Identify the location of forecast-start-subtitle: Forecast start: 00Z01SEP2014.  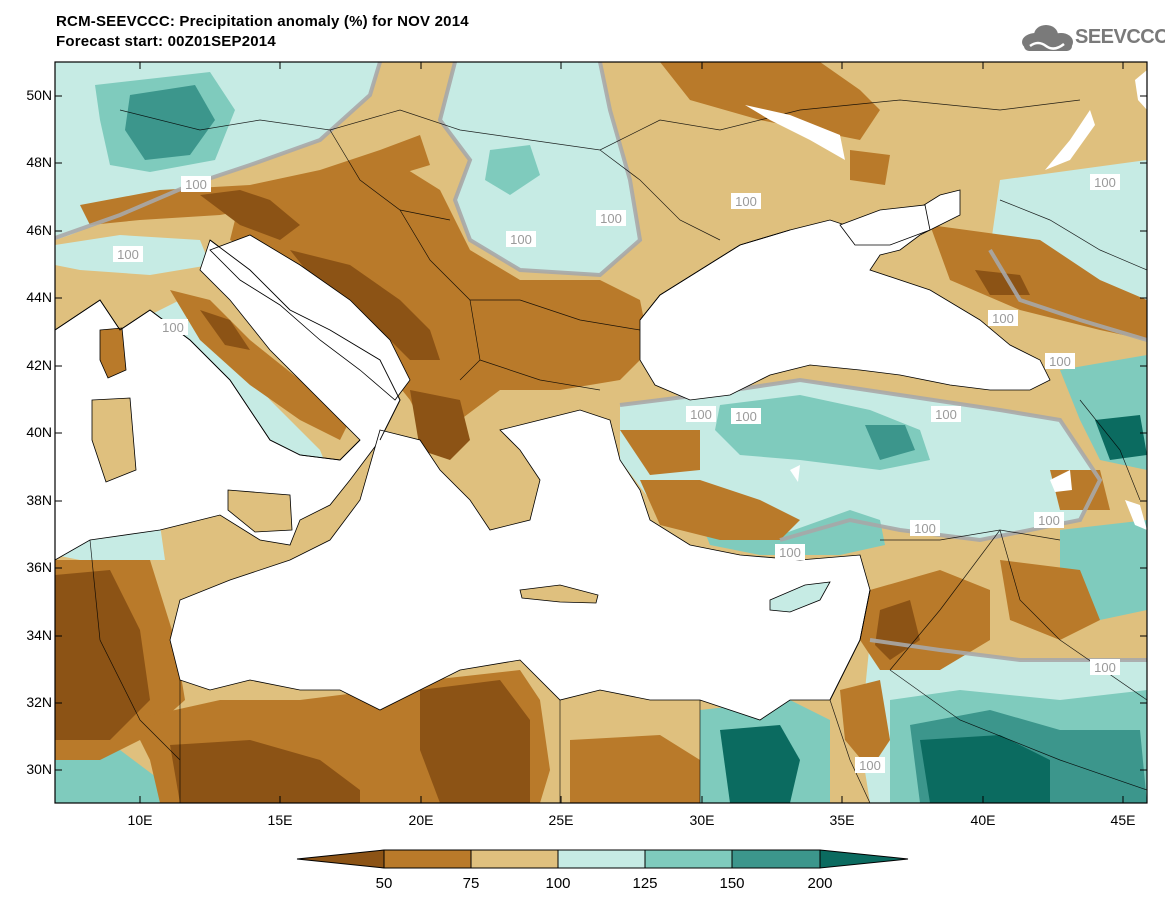
(166, 41).